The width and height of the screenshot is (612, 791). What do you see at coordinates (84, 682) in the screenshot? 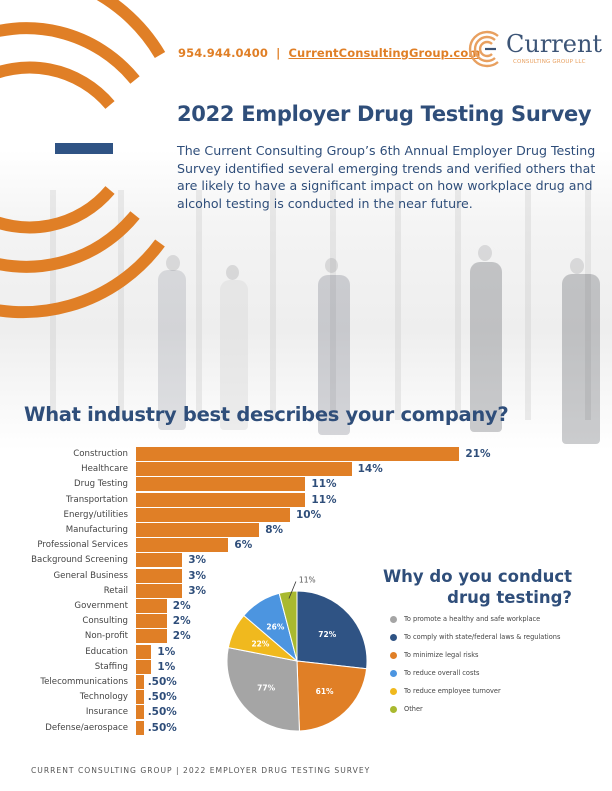
I see `bar-label: Telecommunications` at bounding box center [84, 682].